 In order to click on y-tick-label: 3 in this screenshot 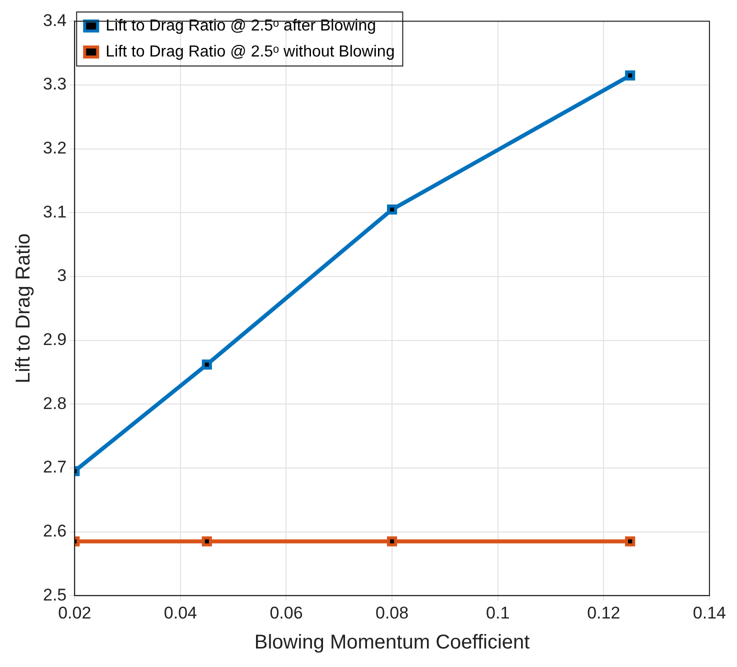, I will do `click(62, 276)`.